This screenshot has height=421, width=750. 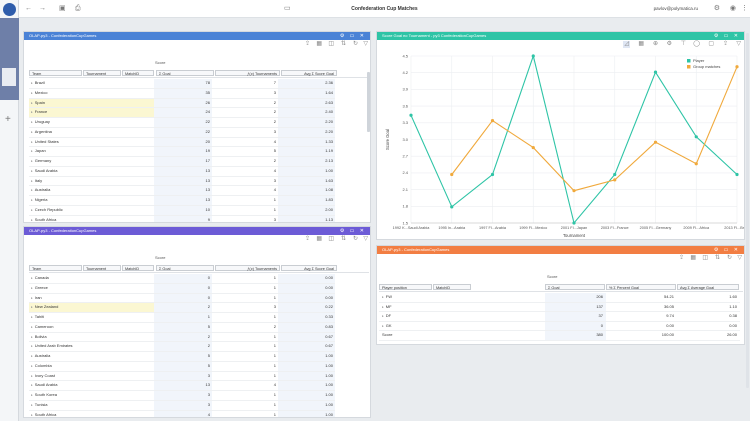 I want to click on table-row: ▸ Germany 17 2 2.13, so click(x=182, y=161).